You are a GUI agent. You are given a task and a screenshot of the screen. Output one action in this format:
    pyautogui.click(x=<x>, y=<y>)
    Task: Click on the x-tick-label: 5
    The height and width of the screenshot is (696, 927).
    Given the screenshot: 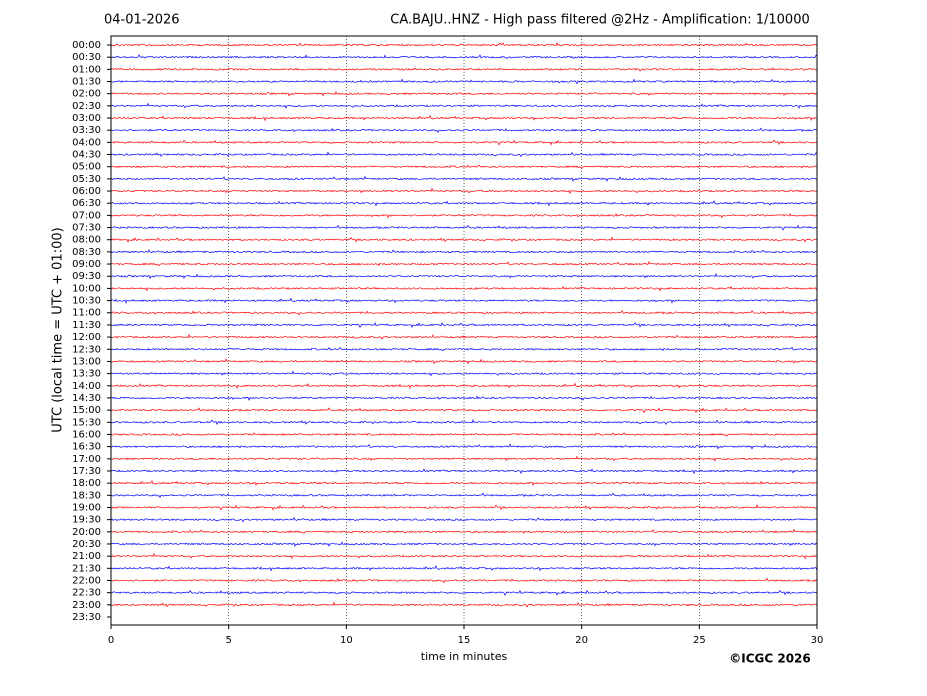 What is the action you would take?
    pyautogui.click(x=228, y=640)
    